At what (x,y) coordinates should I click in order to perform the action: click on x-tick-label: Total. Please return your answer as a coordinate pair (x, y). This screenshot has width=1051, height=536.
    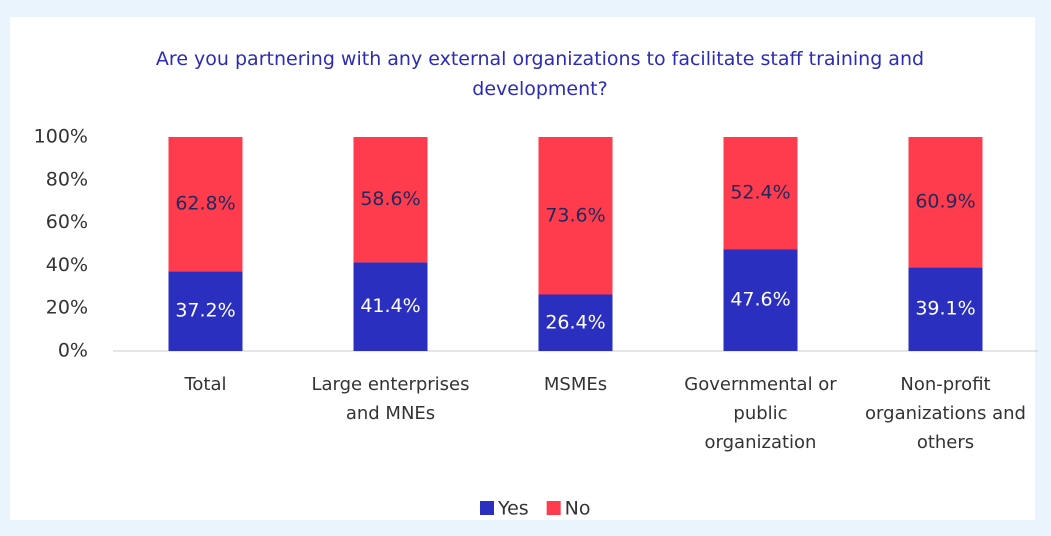
    Looking at the image, I should click on (205, 384).